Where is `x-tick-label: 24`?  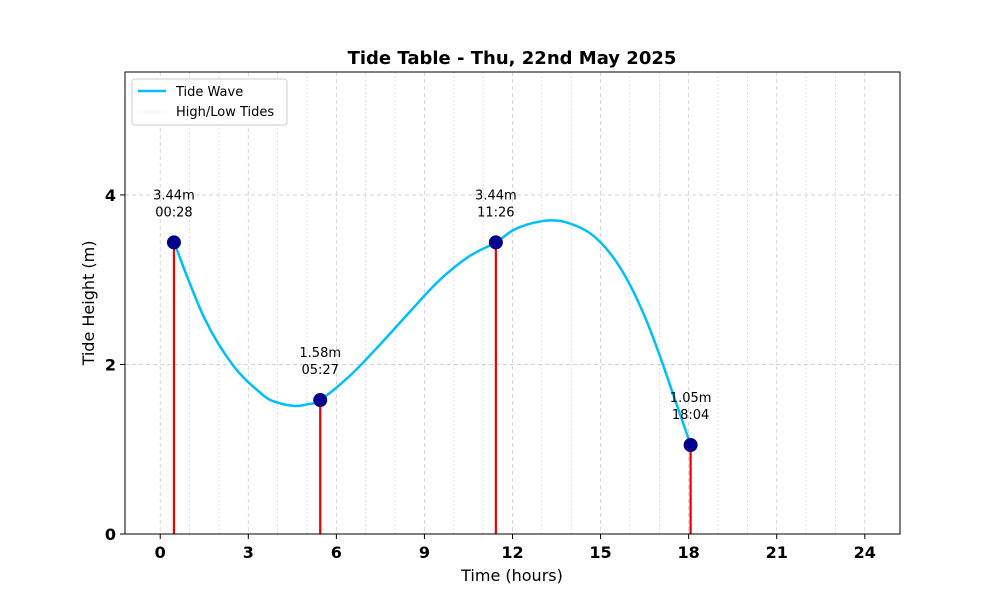
x-tick-label: 24 is located at coordinates (865, 552).